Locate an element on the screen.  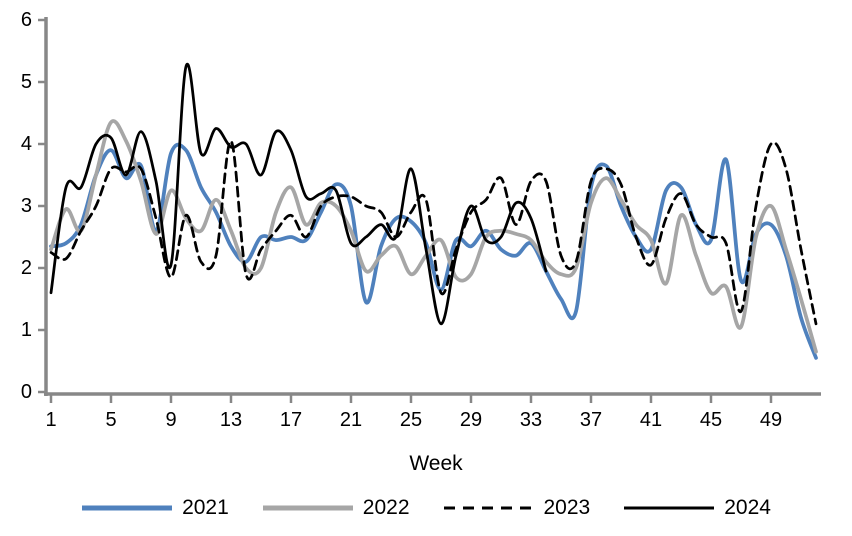
legend-item-2021: 2021 is located at coordinates (155, 508).